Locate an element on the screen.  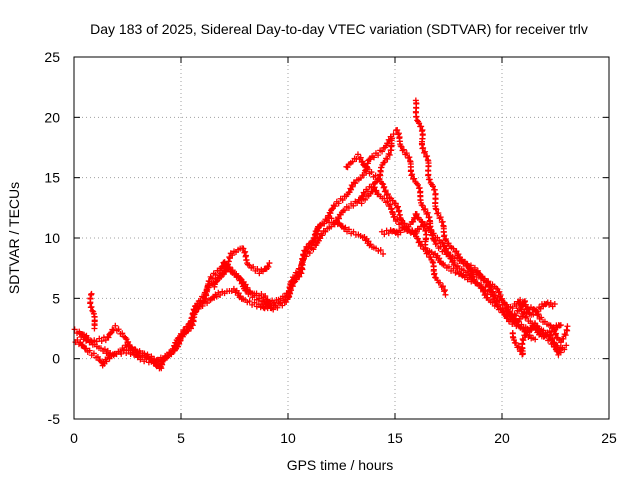
y-tick-label: 10 is located at coordinates (52, 238).